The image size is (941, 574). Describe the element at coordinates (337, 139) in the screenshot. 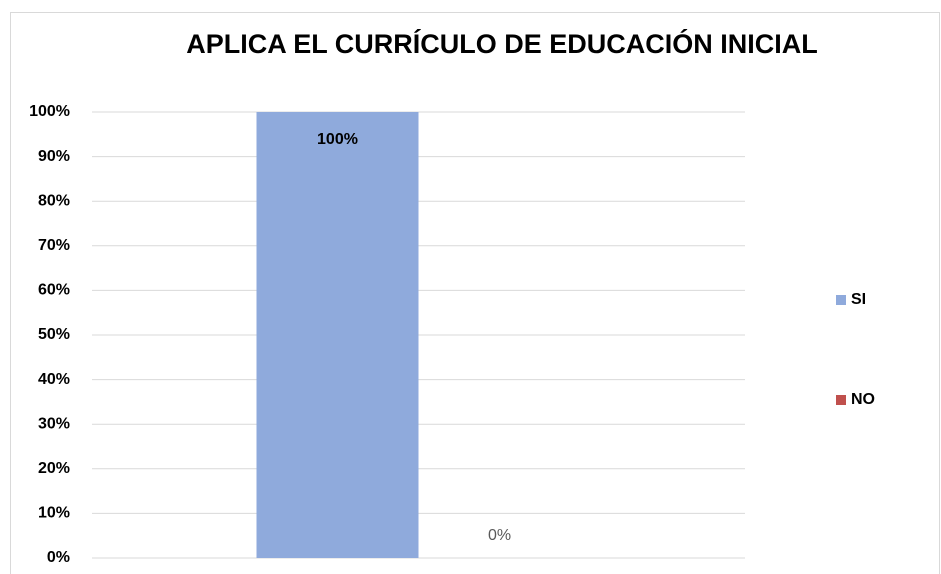

I see `data-label: 100%` at that location.